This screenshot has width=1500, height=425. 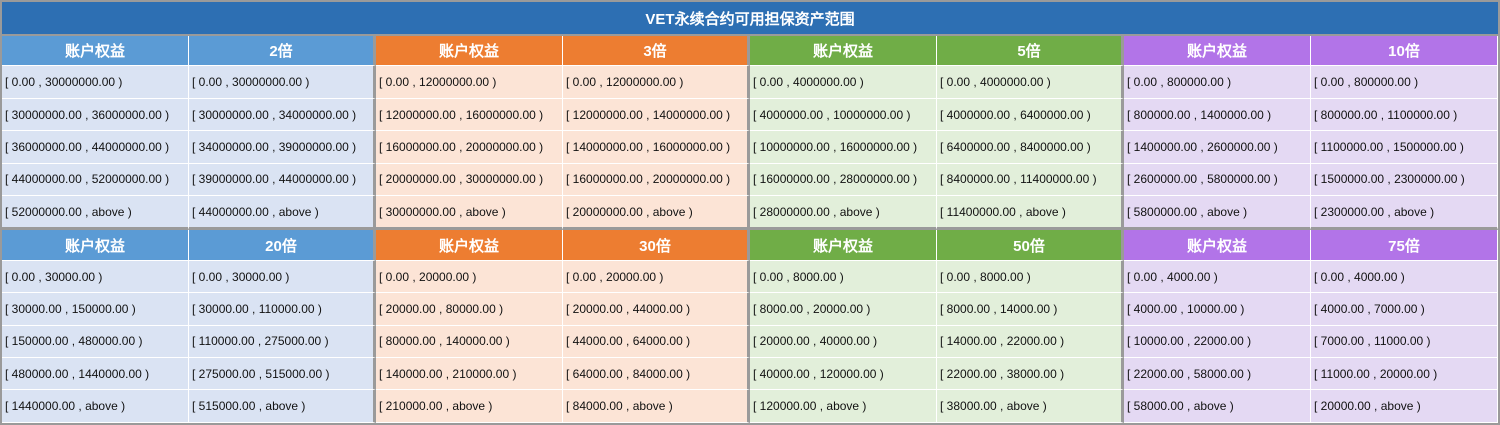 What do you see at coordinates (282, 406) in the screenshot?
I see `collateral-range-cell: [ 515000.00 , above )` at bounding box center [282, 406].